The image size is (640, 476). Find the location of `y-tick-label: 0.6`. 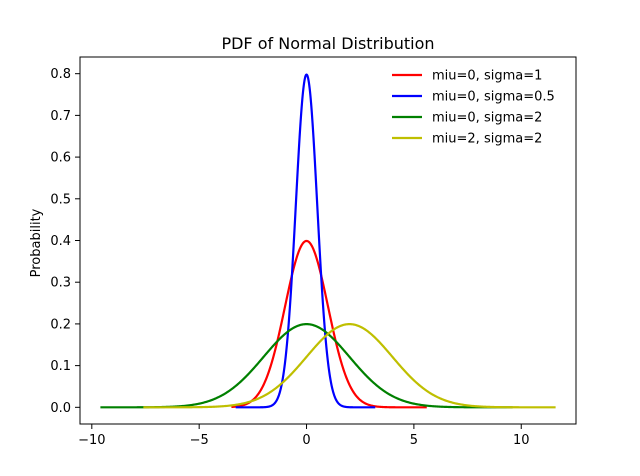

y-tick-label: 0.6 is located at coordinates (60, 158).